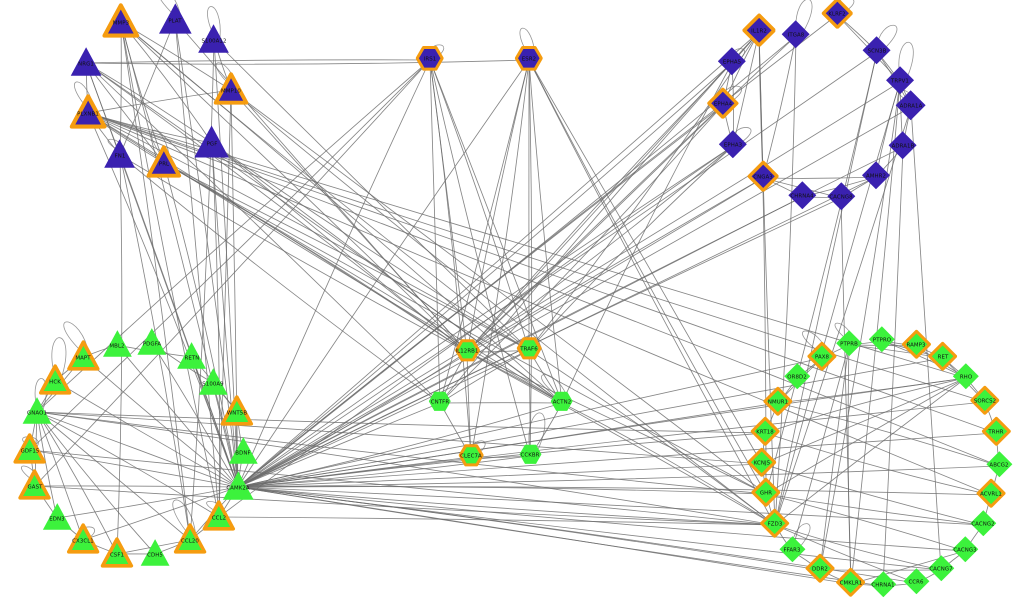 This screenshot has width=1027, height=600. I want to click on graph-node-csf1: CSF1, so click(117, 552).